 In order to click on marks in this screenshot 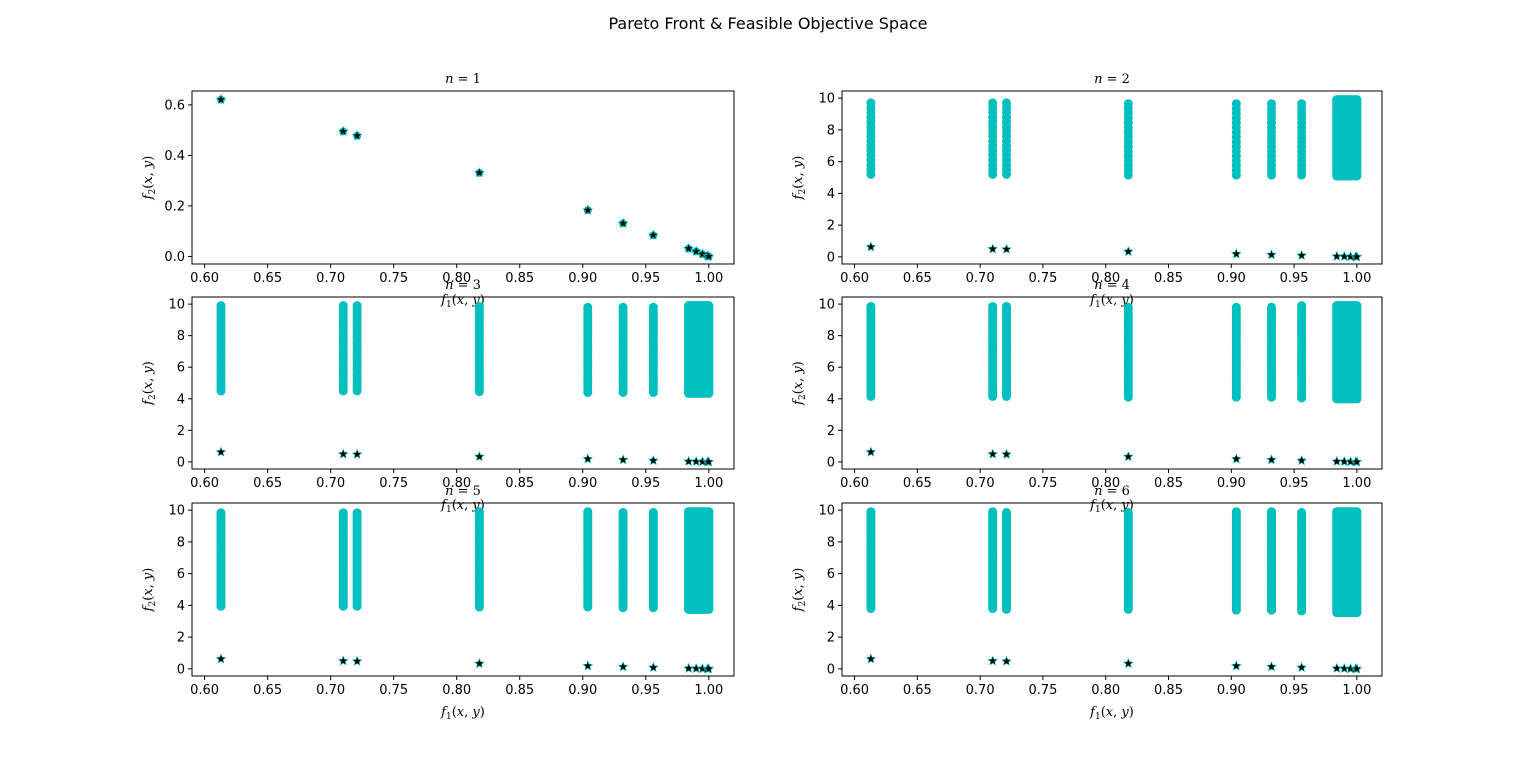, I will do `click(1114, 384)`.